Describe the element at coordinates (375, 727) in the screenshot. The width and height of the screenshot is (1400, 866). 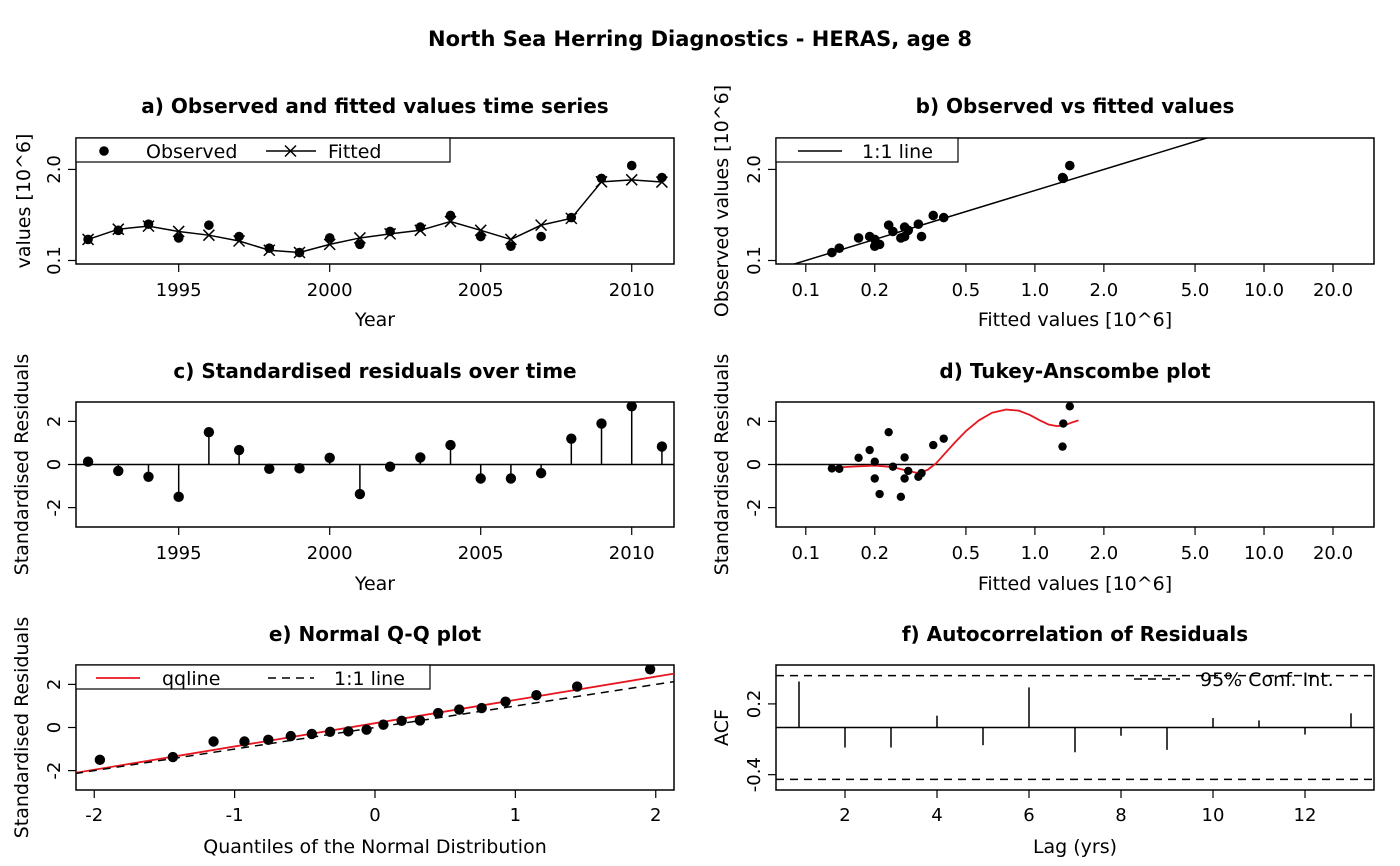
I see `identity-line` at that location.